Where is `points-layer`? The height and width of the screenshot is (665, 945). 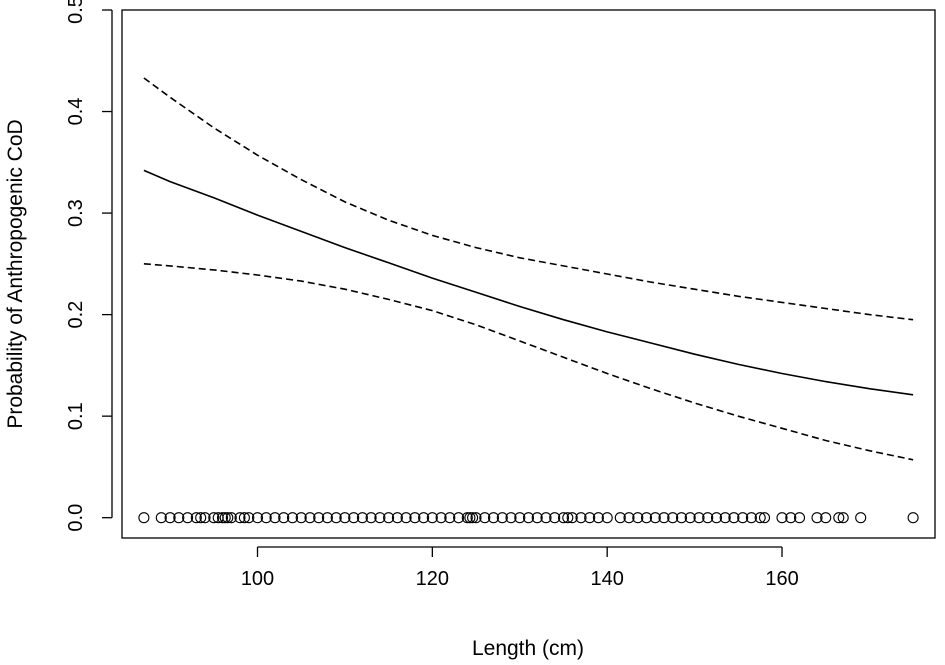 points-layer is located at coordinates (528, 518).